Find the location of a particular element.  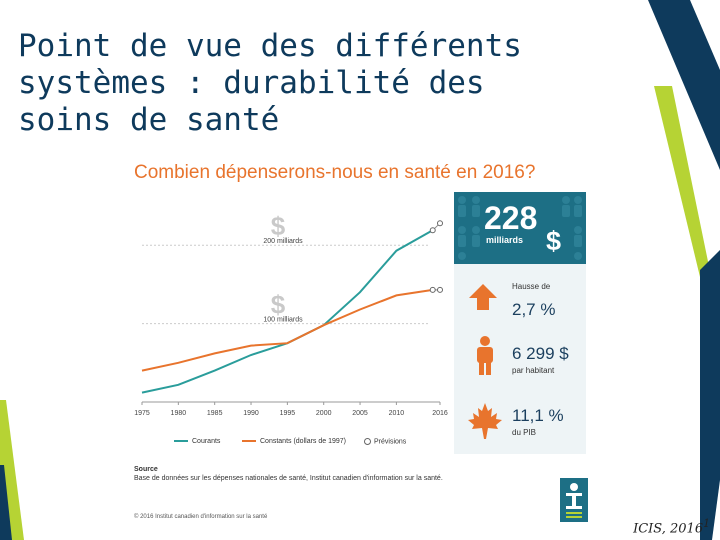

headline-dollar: $ is located at coordinates (554, 241).